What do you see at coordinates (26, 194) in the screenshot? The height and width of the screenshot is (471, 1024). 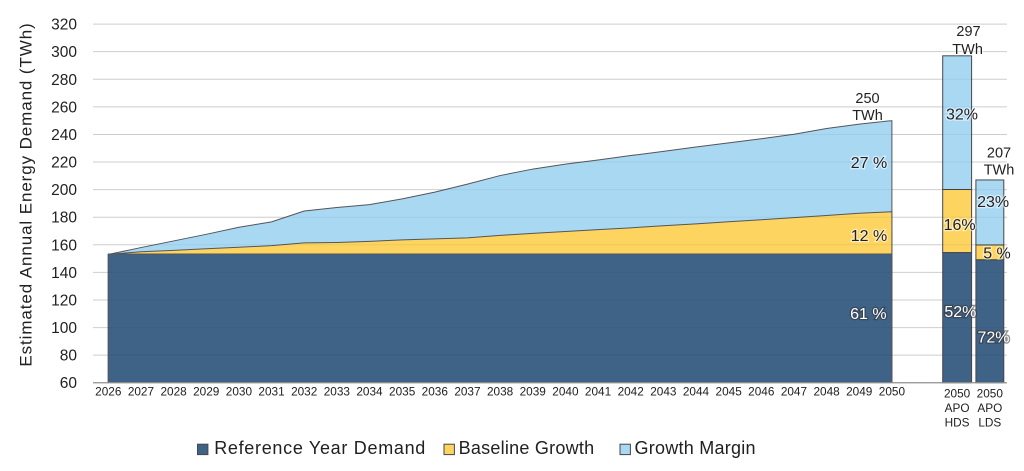 I see `svg-text:Estimated Annual Energy Demand: Estimated Annual Energy Demand (TWh)` at bounding box center [26, 194].